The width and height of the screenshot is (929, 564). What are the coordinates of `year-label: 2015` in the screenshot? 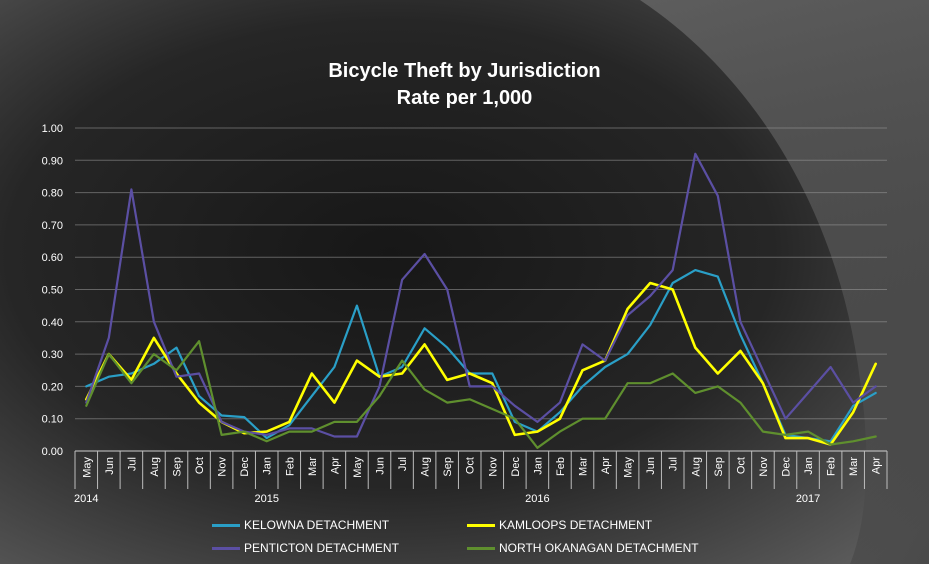 It's located at (266, 499).